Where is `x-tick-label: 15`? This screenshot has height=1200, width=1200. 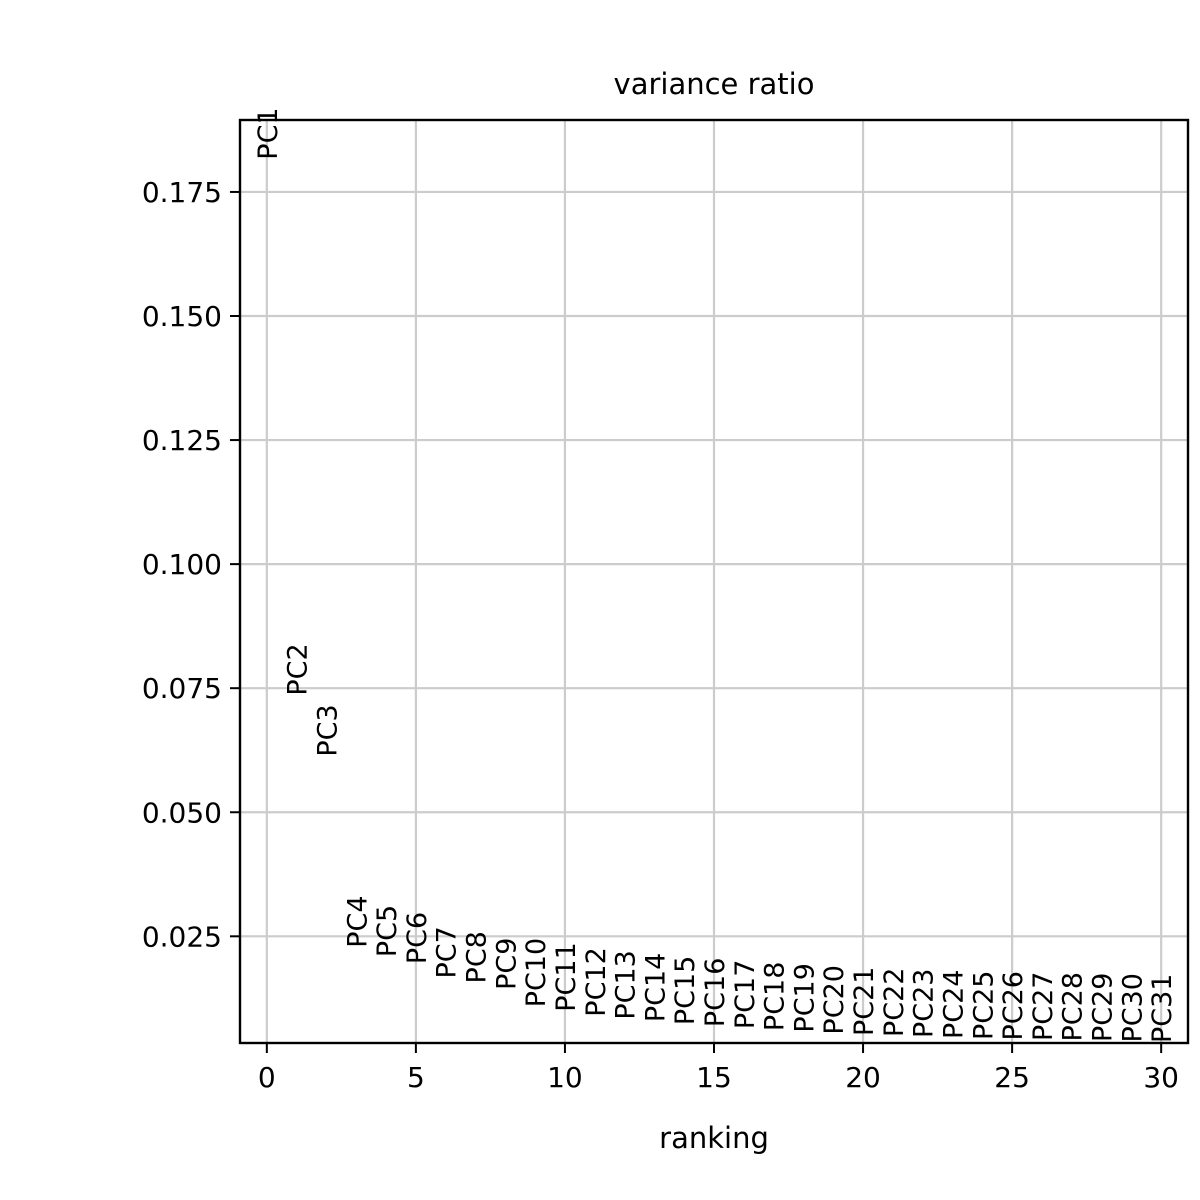 x-tick-label: 15 is located at coordinates (714, 1077).